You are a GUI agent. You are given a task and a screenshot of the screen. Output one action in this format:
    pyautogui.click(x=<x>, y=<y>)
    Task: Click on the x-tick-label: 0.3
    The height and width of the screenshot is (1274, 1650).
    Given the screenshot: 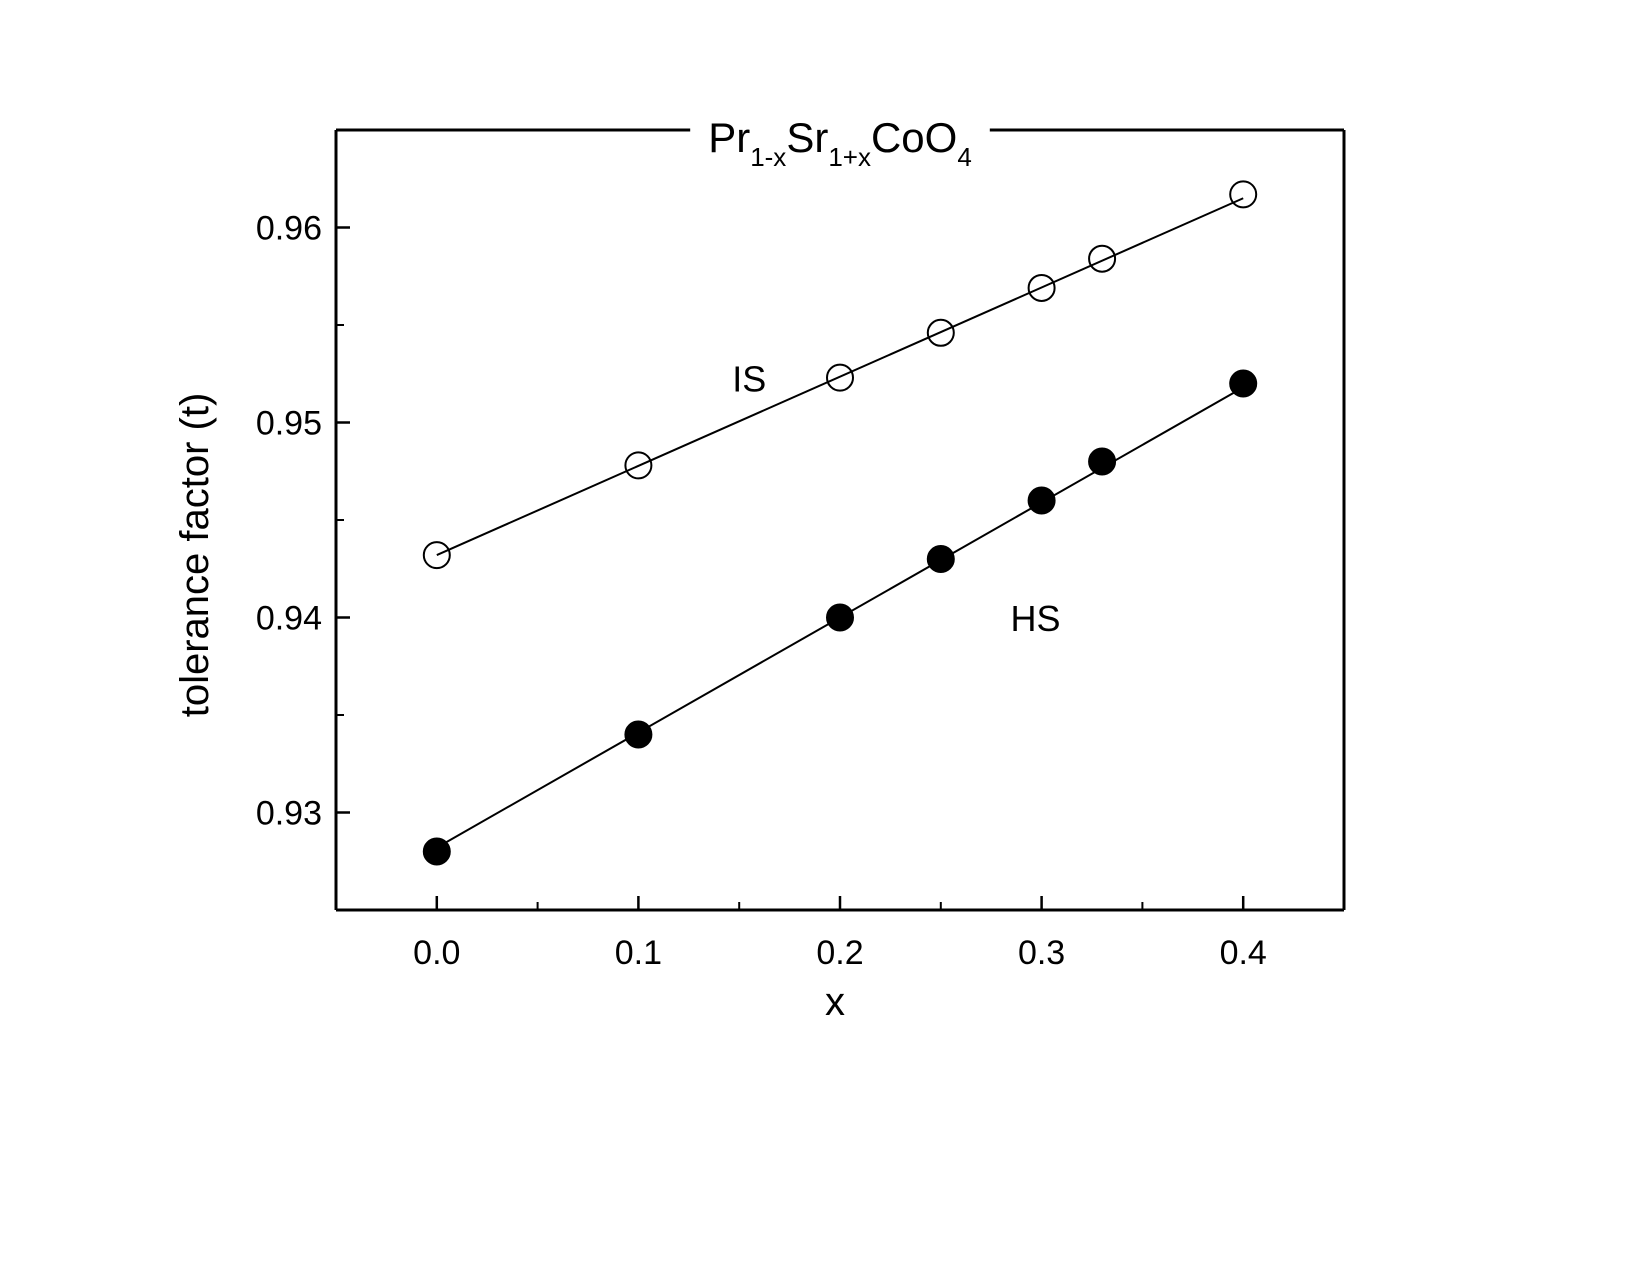 What is the action you would take?
    pyautogui.click(x=1041, y=953)
    